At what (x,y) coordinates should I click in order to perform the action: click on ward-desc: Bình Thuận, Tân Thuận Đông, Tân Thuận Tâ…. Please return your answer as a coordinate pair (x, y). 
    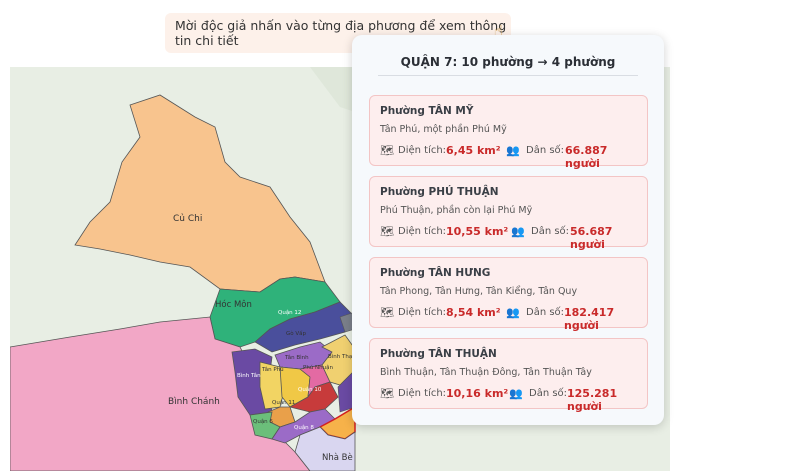
    Looking at the image, I should click on (486, 372).